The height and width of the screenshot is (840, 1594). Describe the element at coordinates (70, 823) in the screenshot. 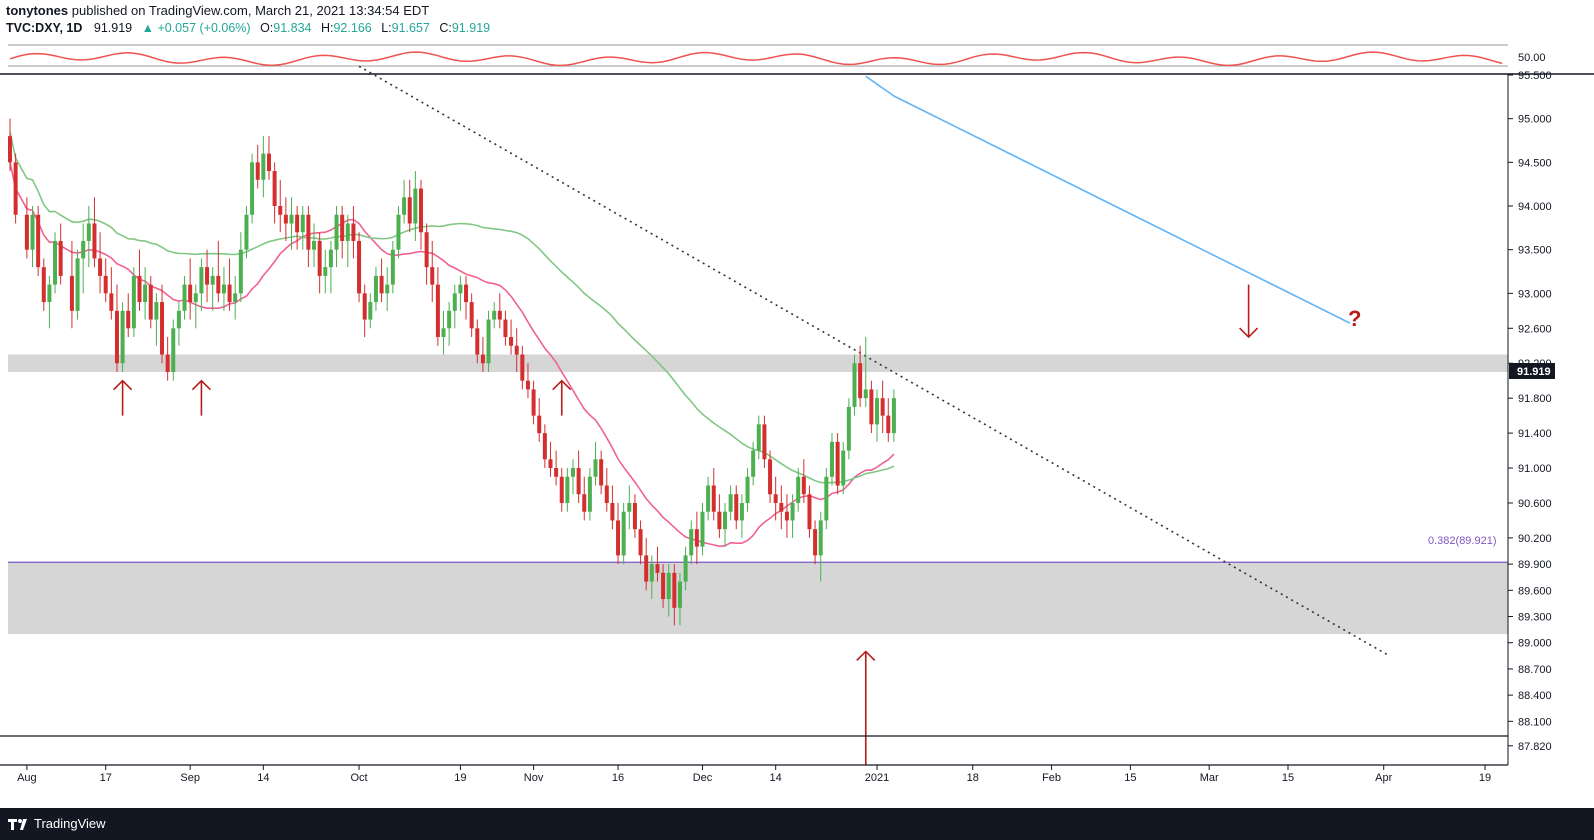

I see `footer-brand: TradingView` at that location.